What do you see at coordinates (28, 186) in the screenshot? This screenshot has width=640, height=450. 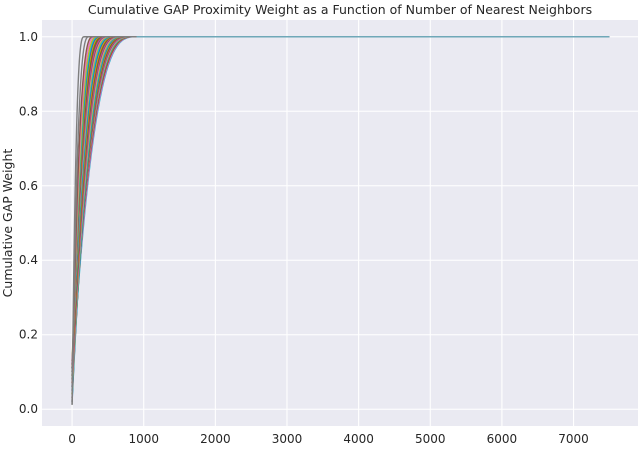 I see `y-tick-label: 0.6` at bounding box center [28, 186].